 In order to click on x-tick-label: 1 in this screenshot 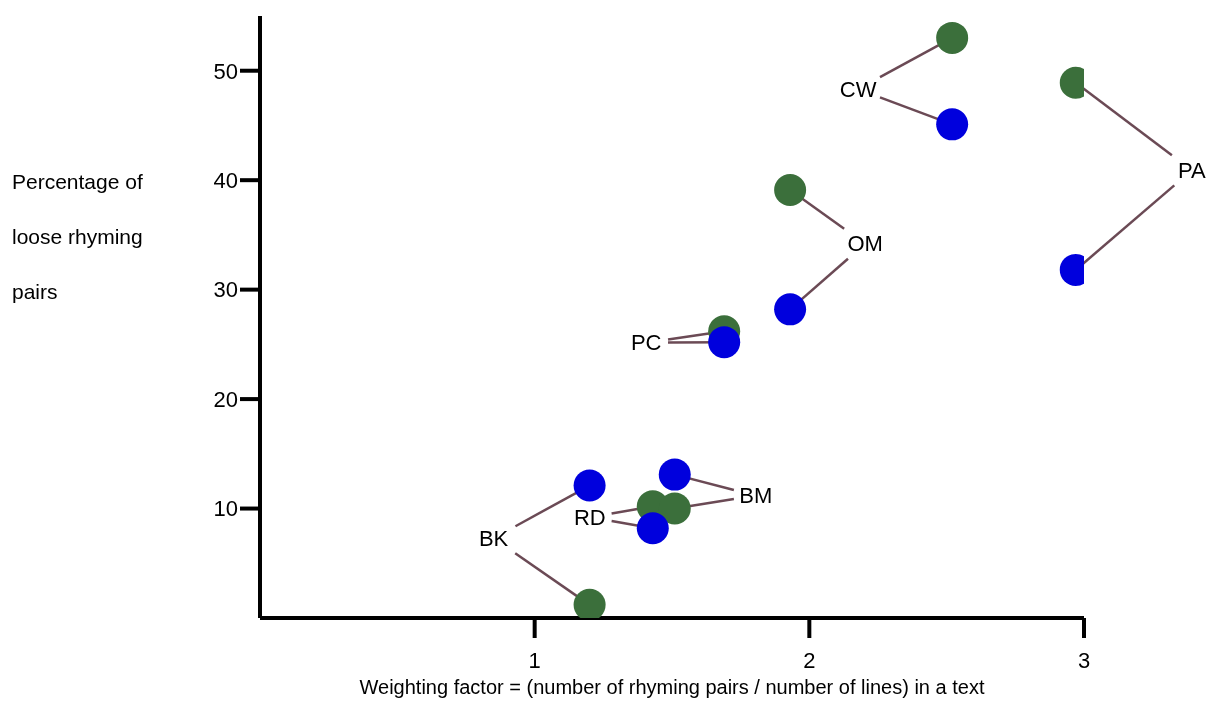, I will do `click(534, 660)`.